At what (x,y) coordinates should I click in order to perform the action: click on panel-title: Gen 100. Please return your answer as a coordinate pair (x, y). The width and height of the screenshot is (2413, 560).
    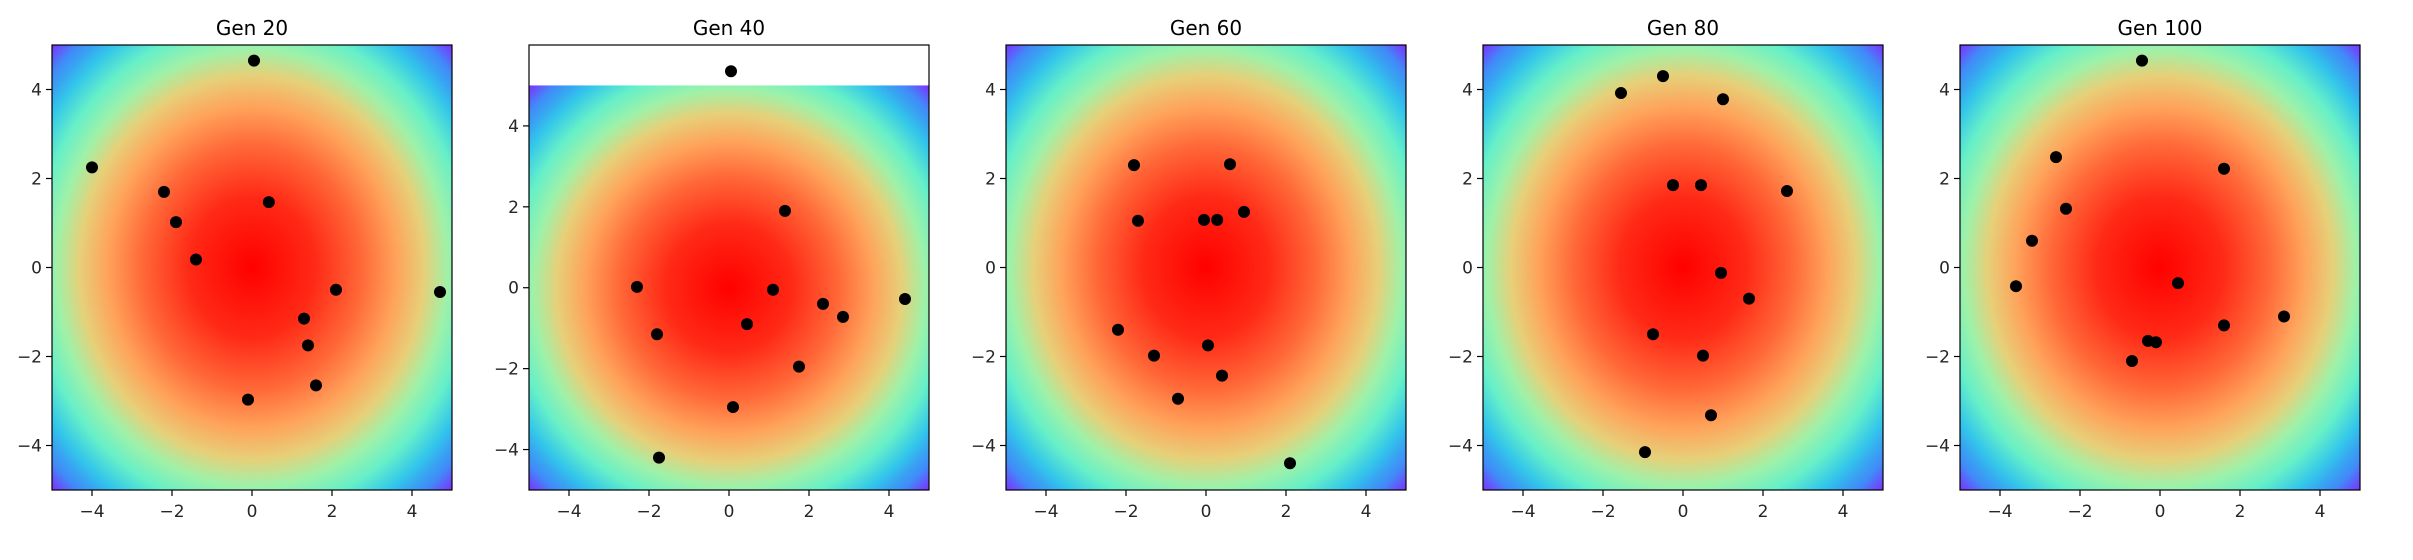
    Looking at the image, I should click on (2159, 28).